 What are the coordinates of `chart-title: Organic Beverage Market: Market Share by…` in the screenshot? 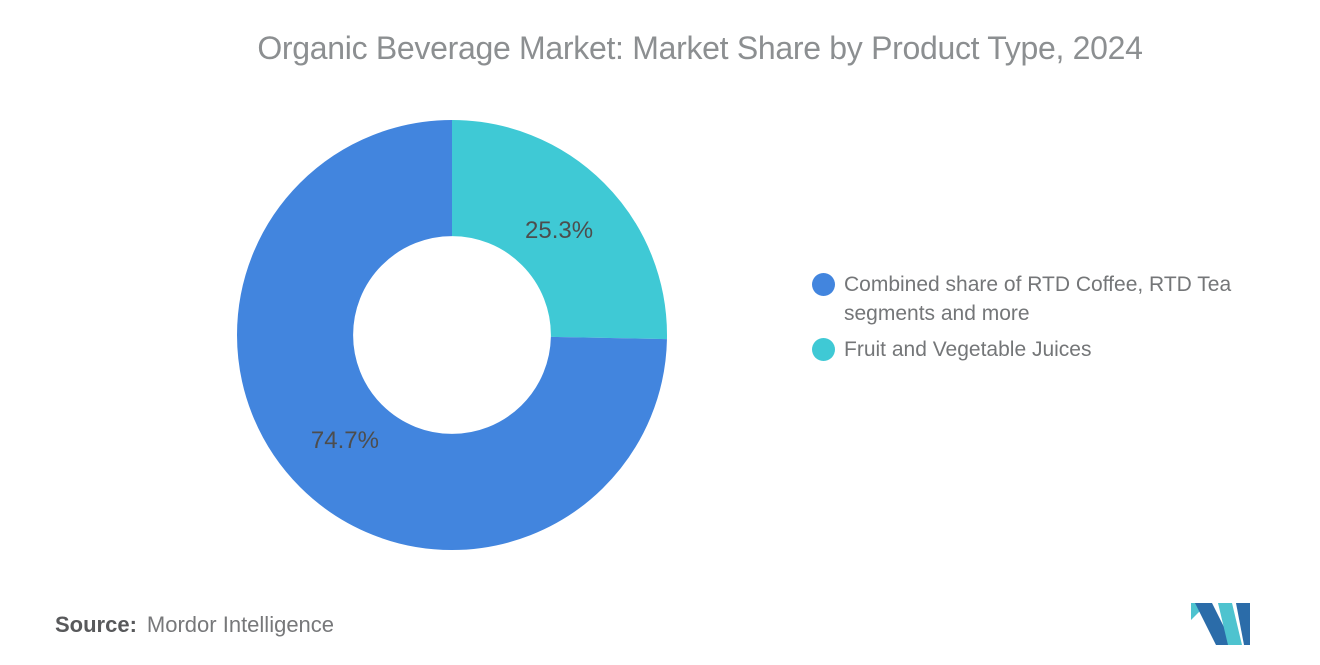 It's located at (700, 48).